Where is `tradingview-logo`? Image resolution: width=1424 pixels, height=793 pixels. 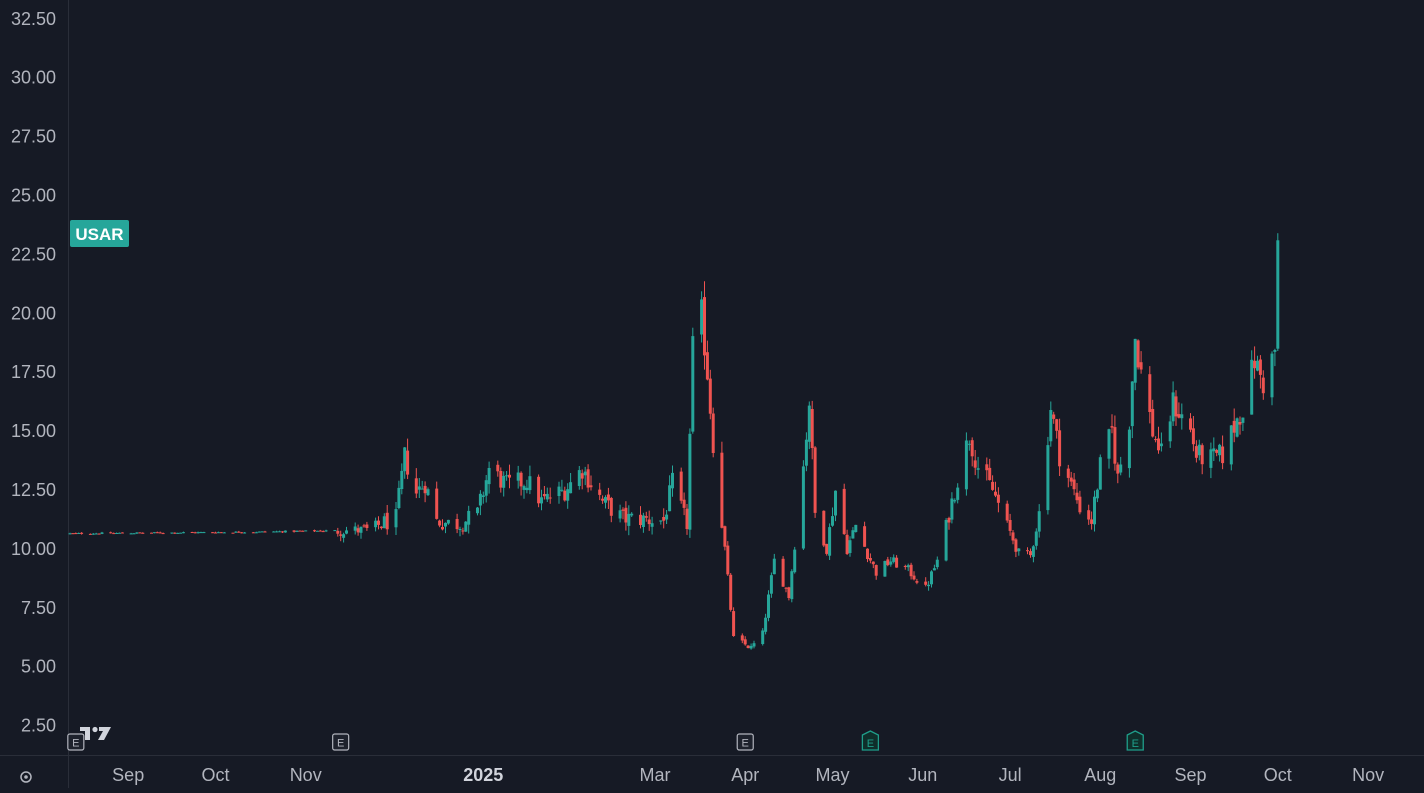 tradingview-logo is located at coordinates (95, 733).